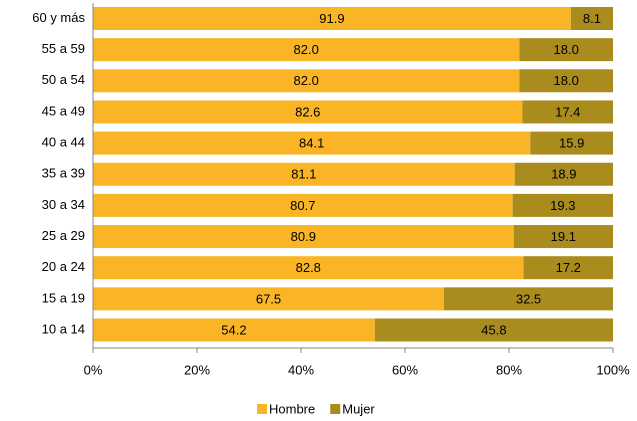 This screenshot has width=637, height=421. I want to click on y-tick-label: 60 y más, so click(58, 17).